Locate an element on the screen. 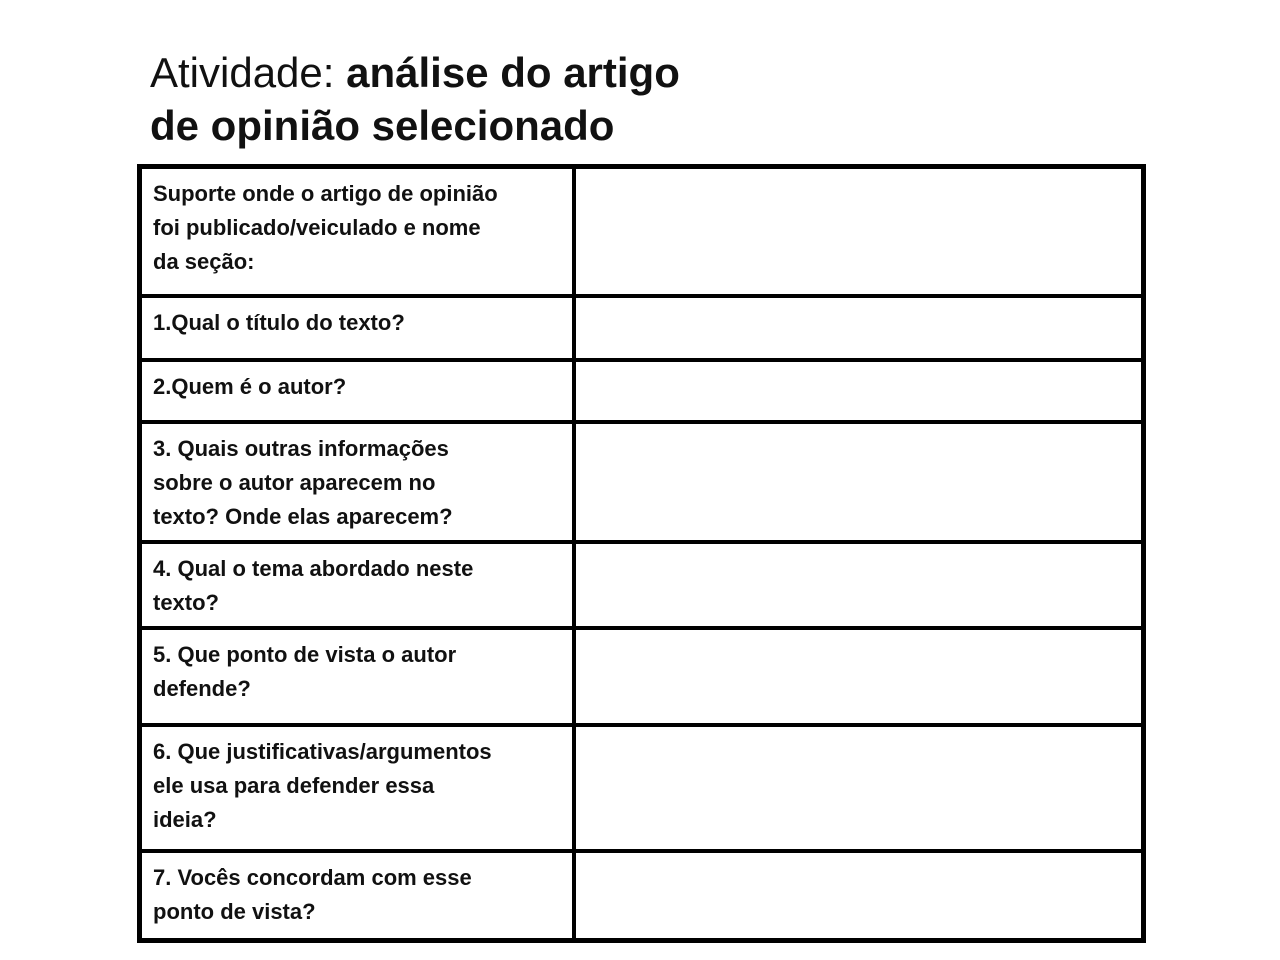 The image size is (1280, 960). question-cell: 1.Qual o título do texto? is located at coordinates (356, 327).